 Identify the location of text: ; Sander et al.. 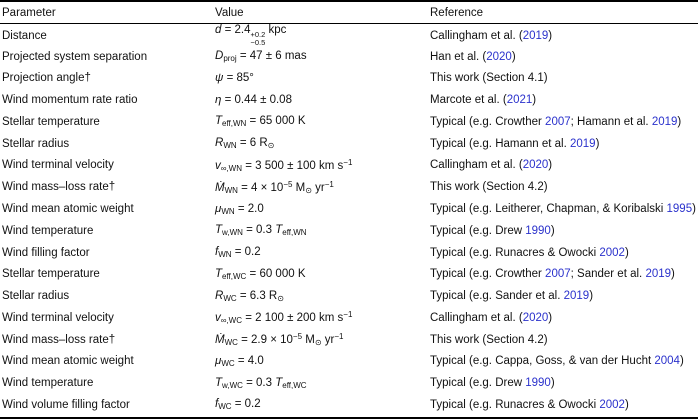
(608, 274).